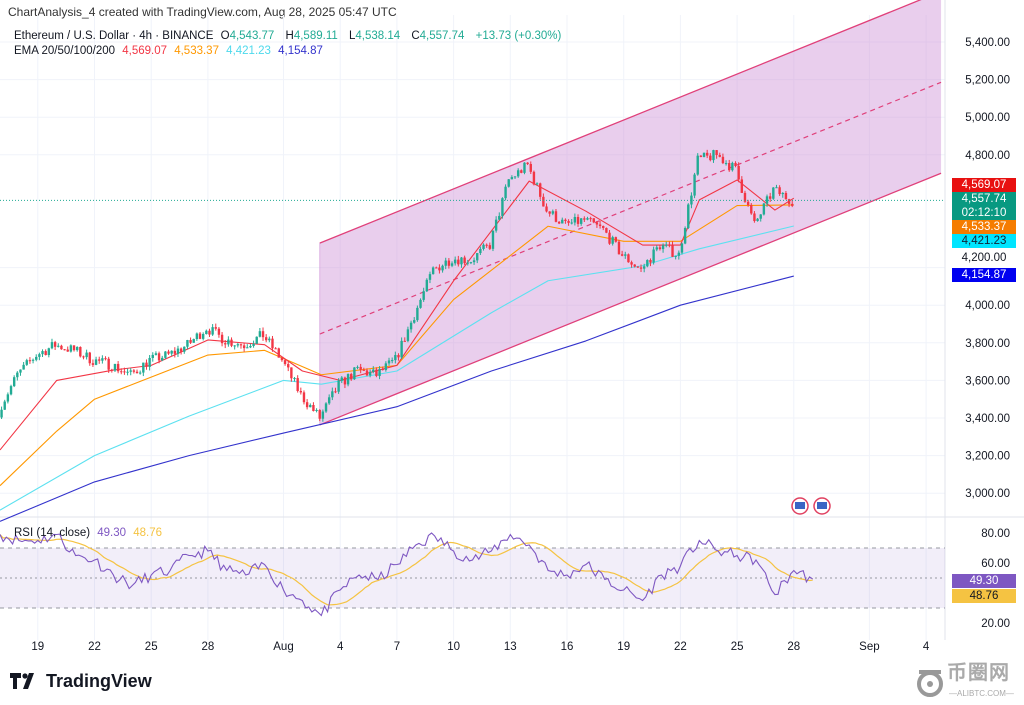  Describe the element at coordinates (65, 51) in the screenshot. I see `ema-title: EMA 20/50/100/200` at that location.